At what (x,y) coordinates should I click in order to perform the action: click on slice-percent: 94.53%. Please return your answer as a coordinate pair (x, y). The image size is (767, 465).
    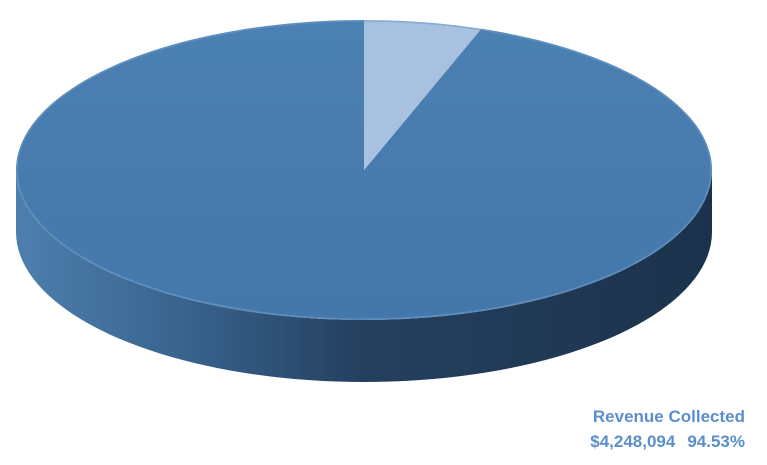
    Looking at the image, I should click on (716, 441).